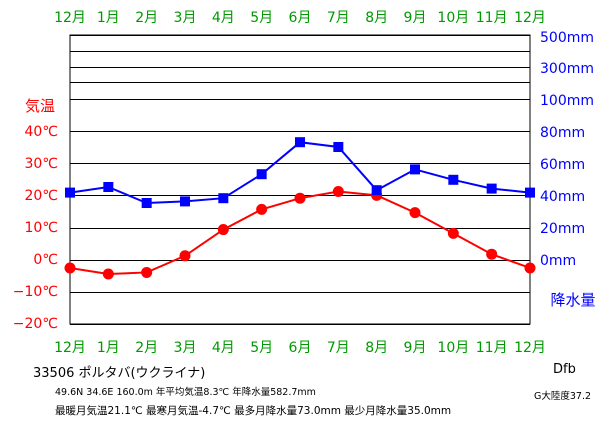 The width and height of the screenshot is (611, 429). I want to click on month-label-bottom: 7月, so click(338, 348).